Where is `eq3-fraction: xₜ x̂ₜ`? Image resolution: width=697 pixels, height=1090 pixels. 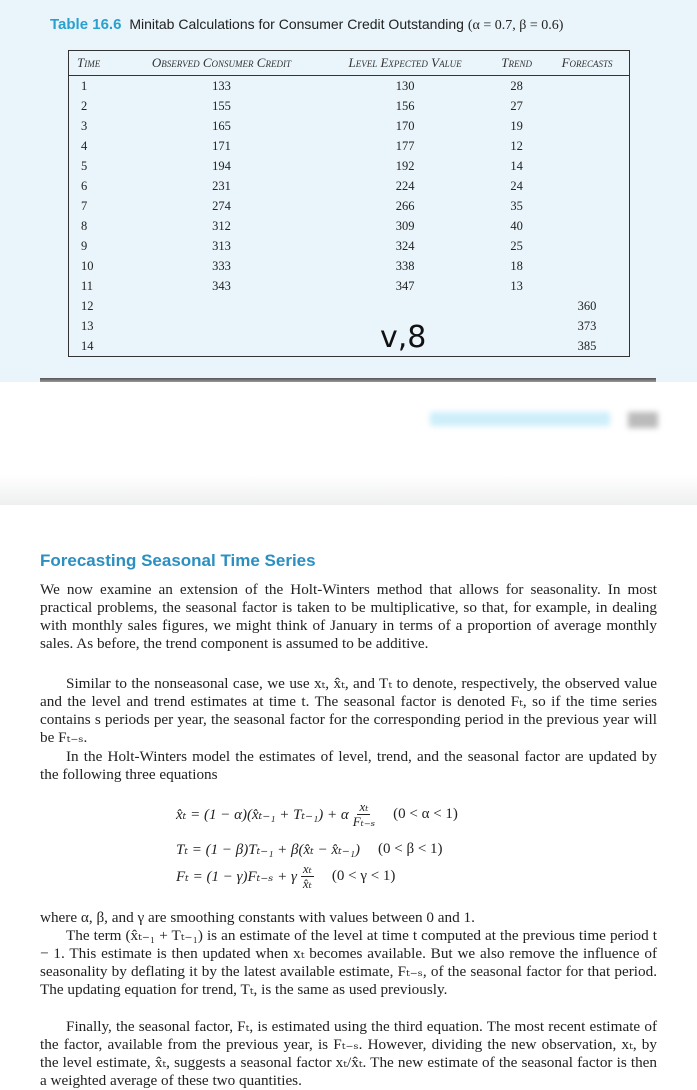 eq3-fraction: xₜ x̂ₜ is located at coordinates (307, 876).